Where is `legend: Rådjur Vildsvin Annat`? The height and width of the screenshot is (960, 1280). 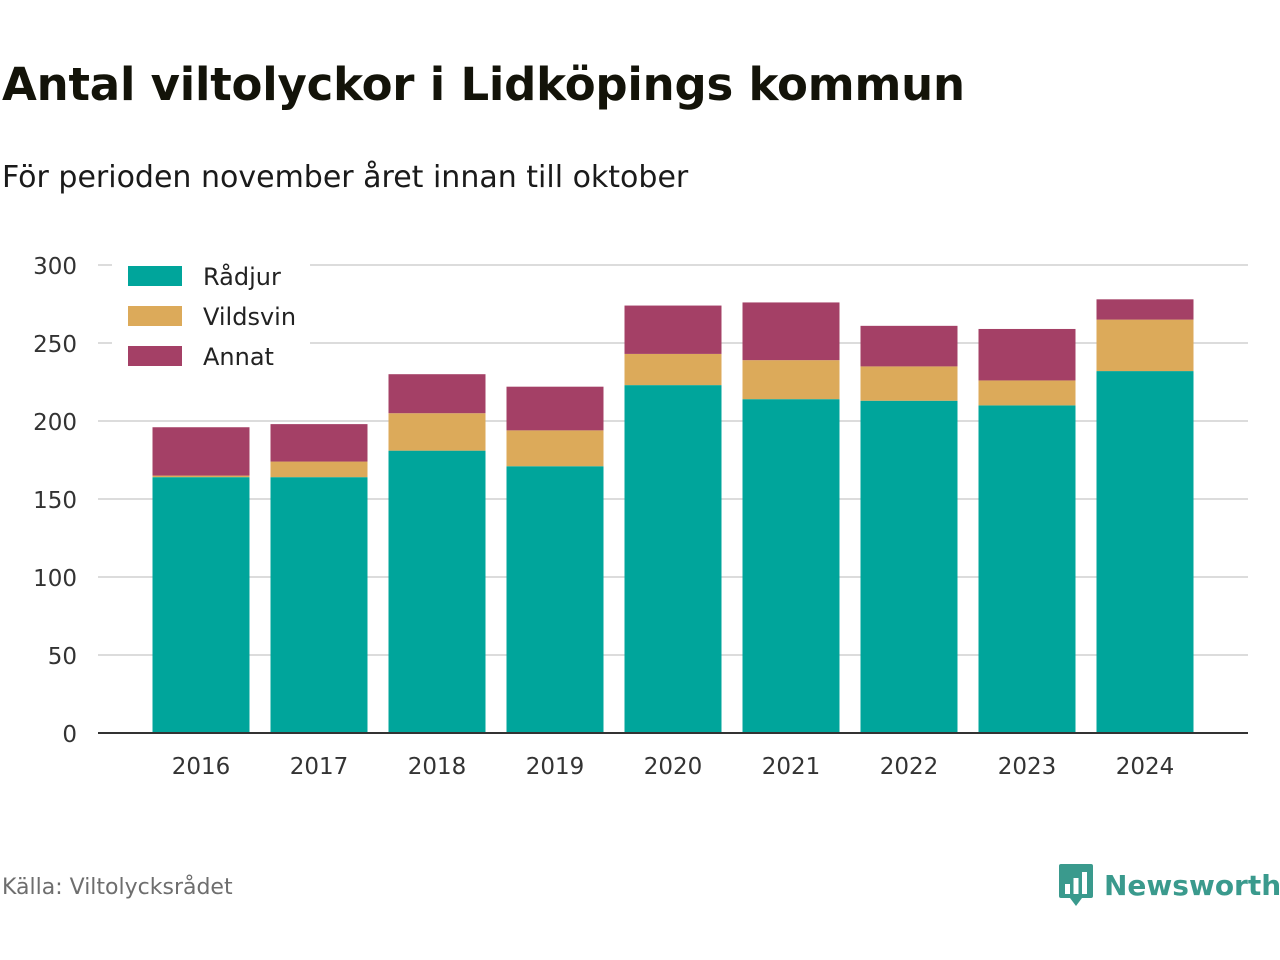 legend: Rådjur Vildsvin Annat is located at coordinates (211, 319).